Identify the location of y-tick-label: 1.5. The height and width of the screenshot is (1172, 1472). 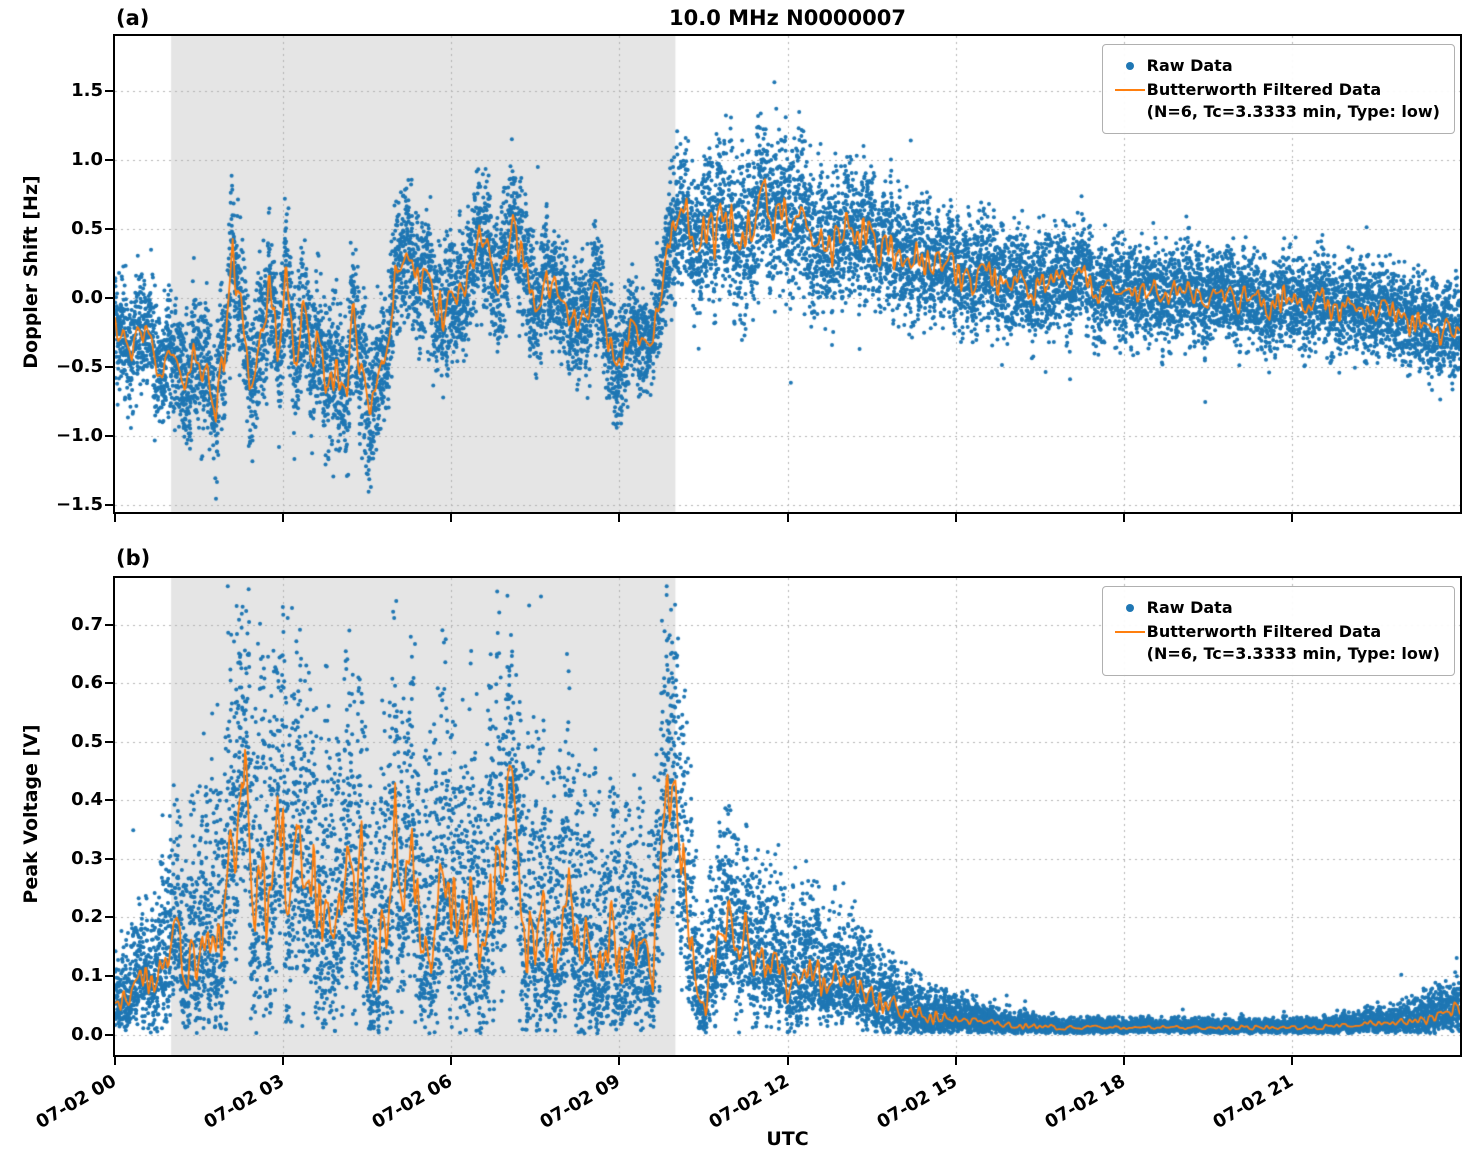
(87, 90).